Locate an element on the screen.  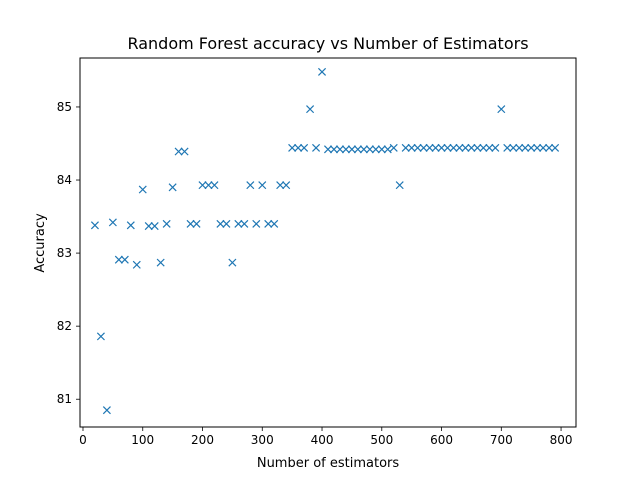
x-tick-label: 400 is located at coordinates (322, 440).